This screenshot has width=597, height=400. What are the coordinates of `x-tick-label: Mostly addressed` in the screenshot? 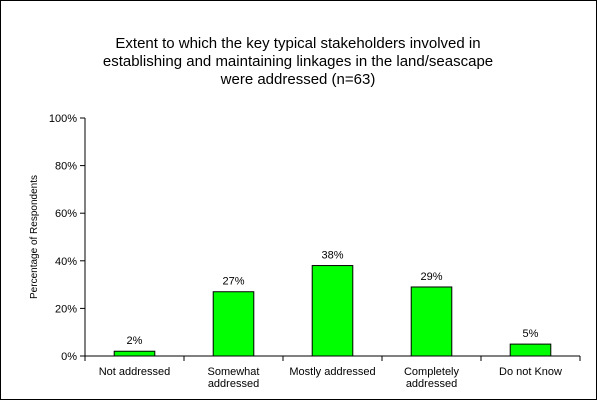 It's located at (332, 372).